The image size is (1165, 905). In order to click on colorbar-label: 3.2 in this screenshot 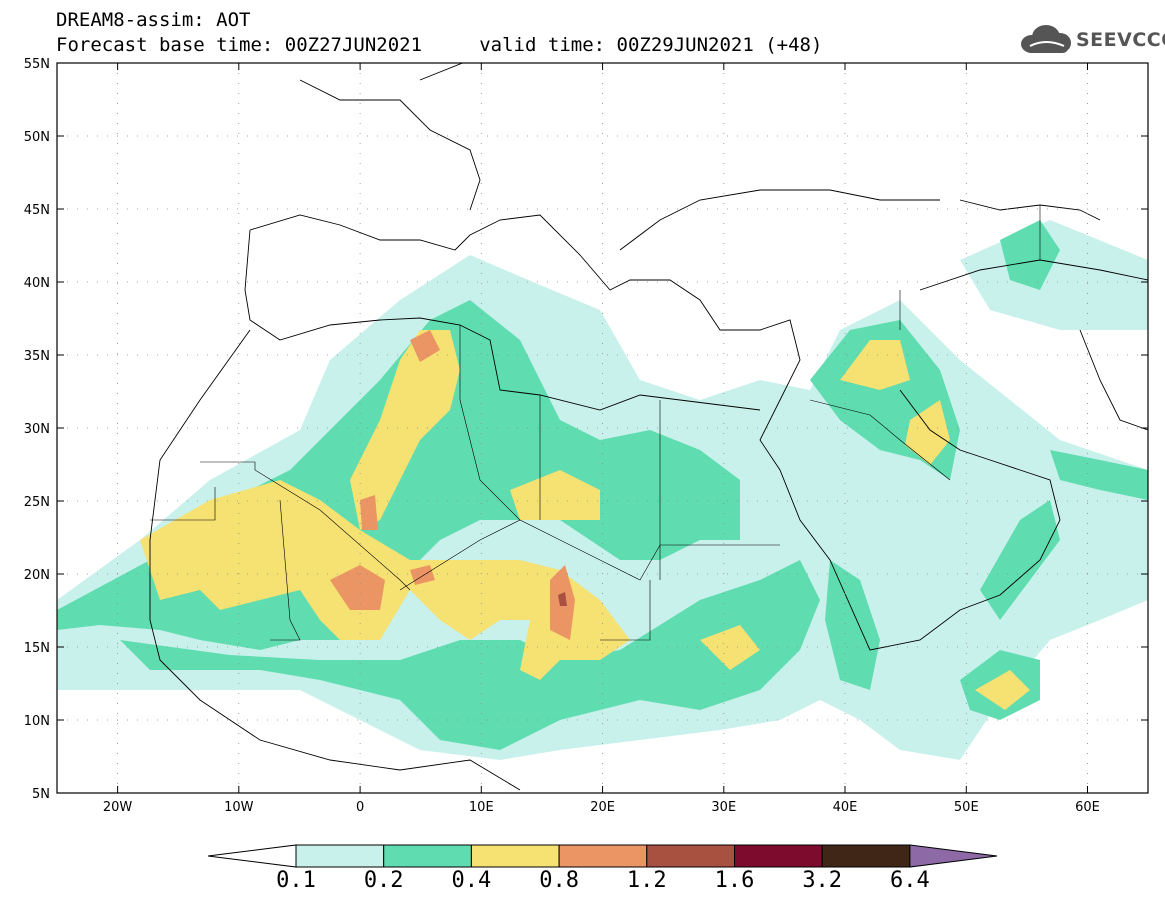, I will do `click(822, 880)`.